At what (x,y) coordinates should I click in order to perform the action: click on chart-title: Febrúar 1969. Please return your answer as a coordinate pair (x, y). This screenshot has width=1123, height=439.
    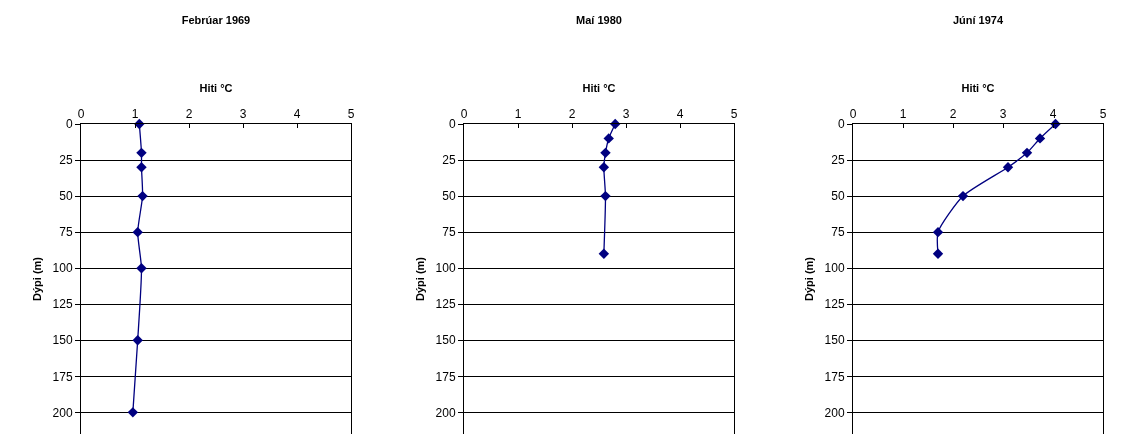
    Looking at the image, I should click on (216, 19).